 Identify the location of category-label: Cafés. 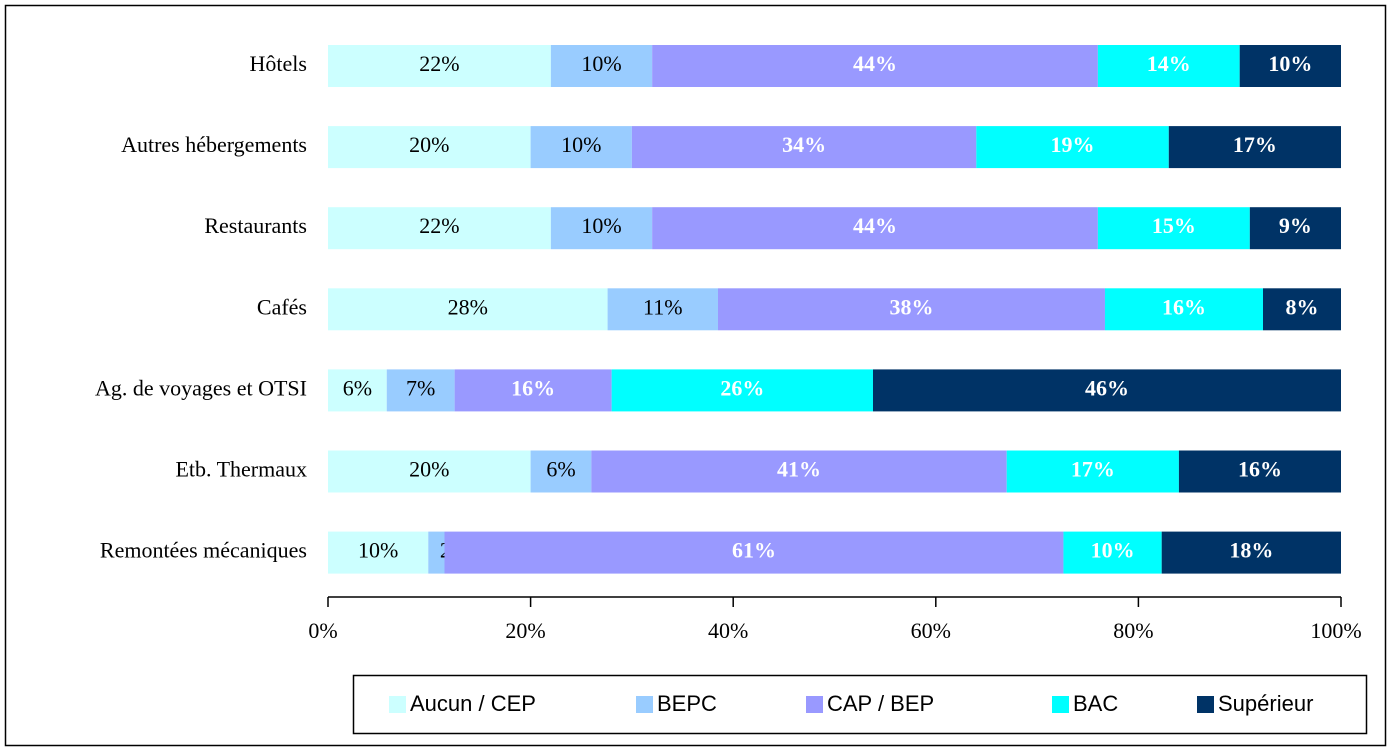
(282, 306).